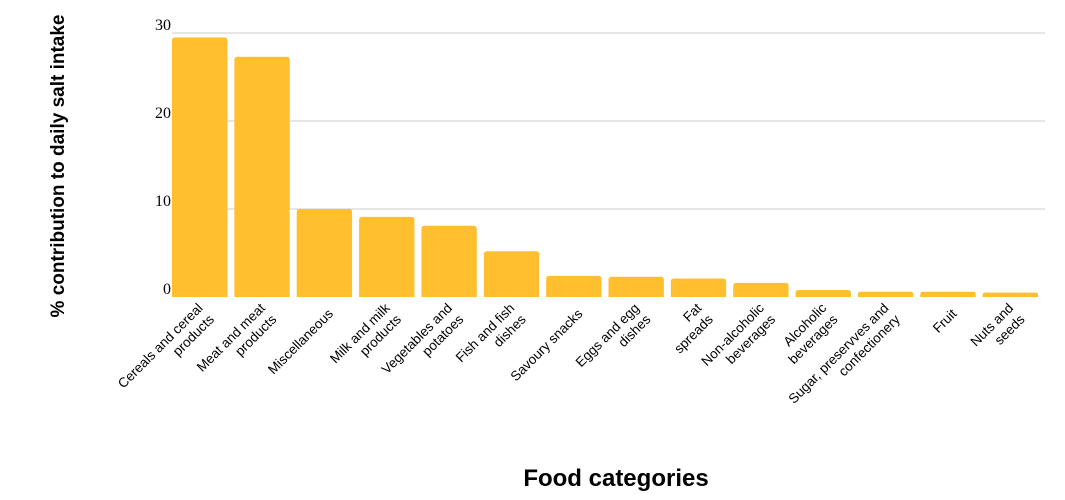  I want to click on x-tick-label: Miscellaneous, so click(300, 341).